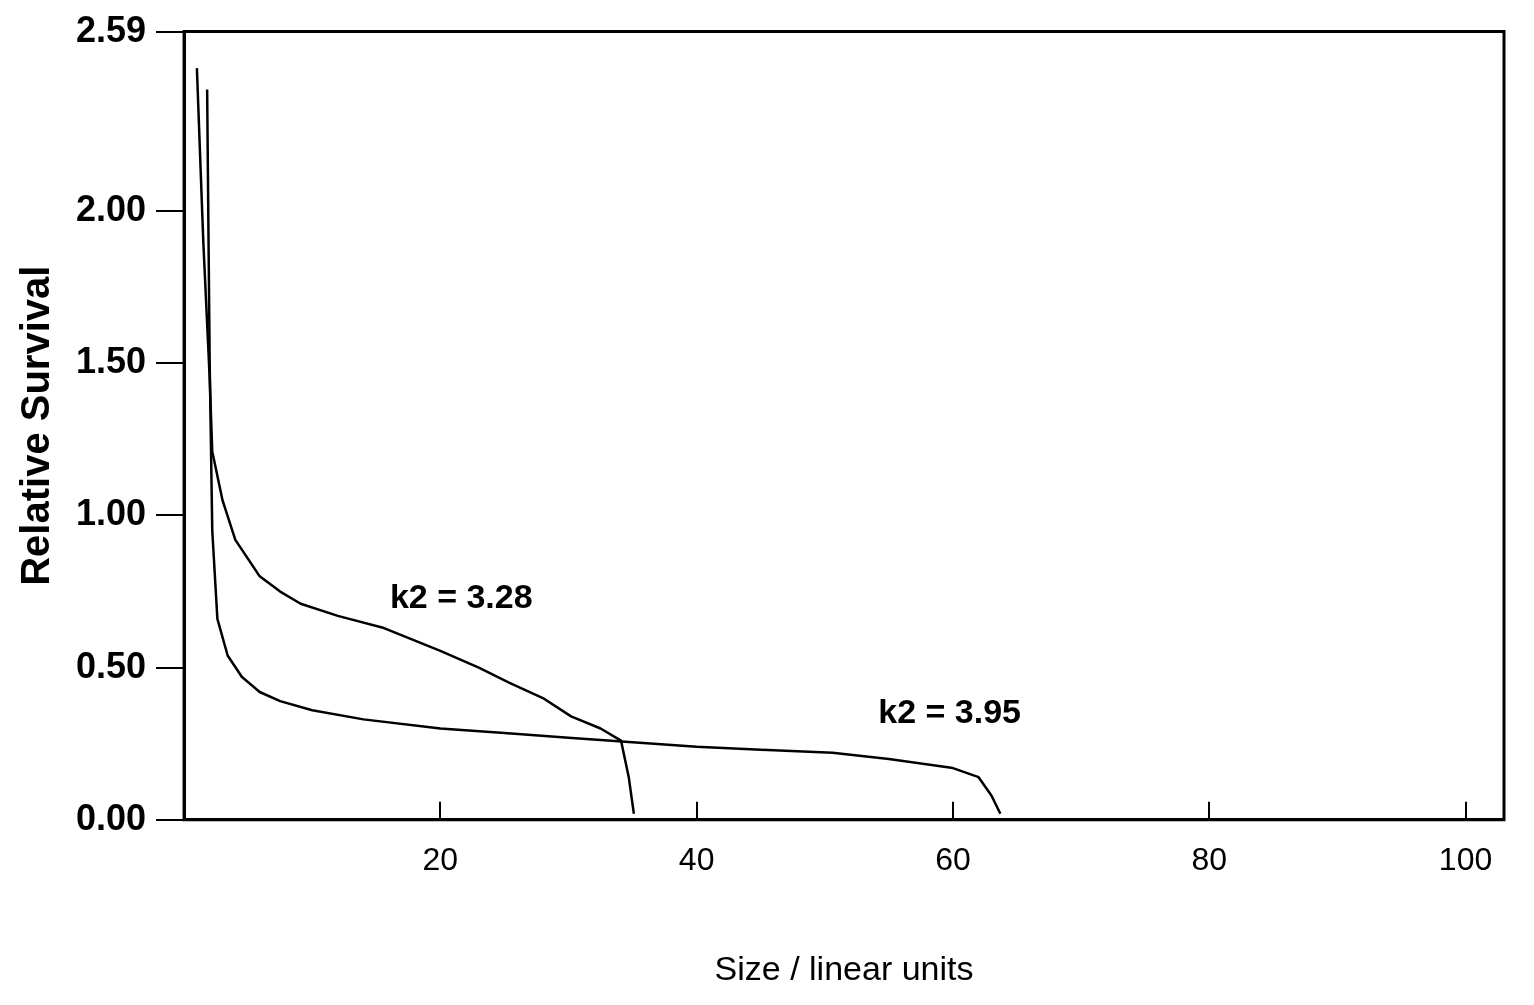  I want to click on y-tick-label: 0.50, so click(111, 665).